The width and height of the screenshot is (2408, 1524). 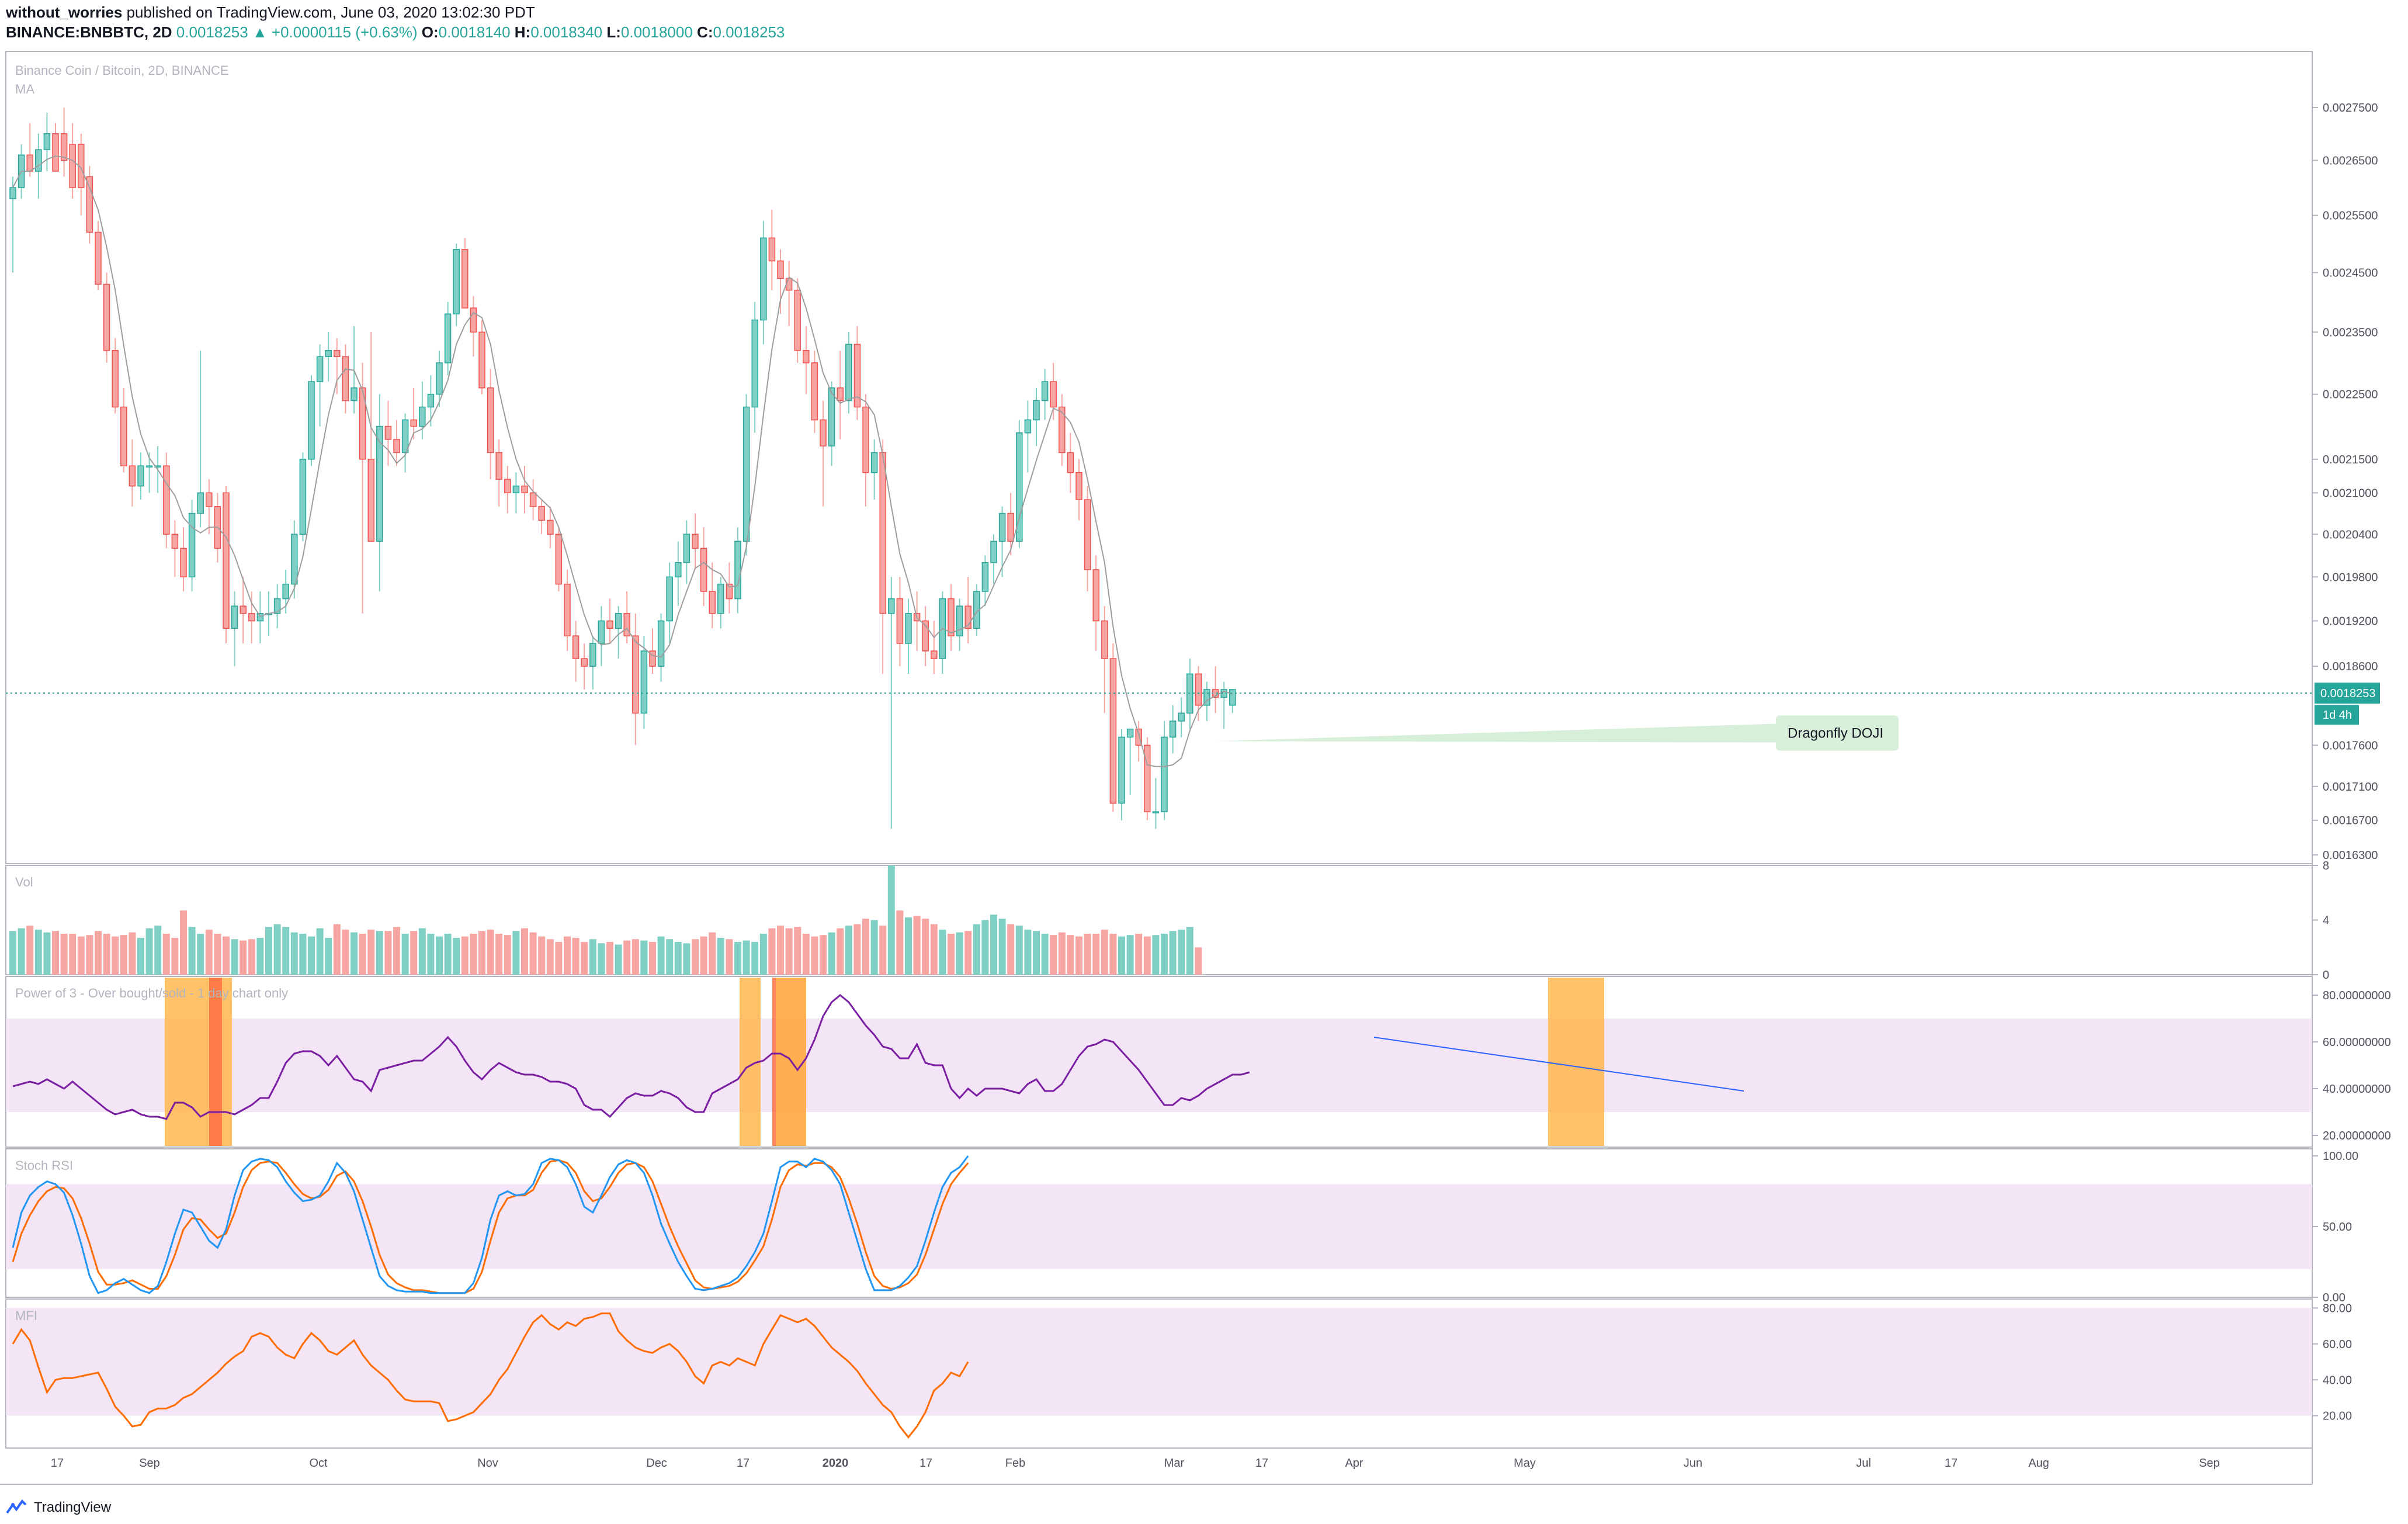 I want to click on oversold-highlight, so click(x=215, y=1062).